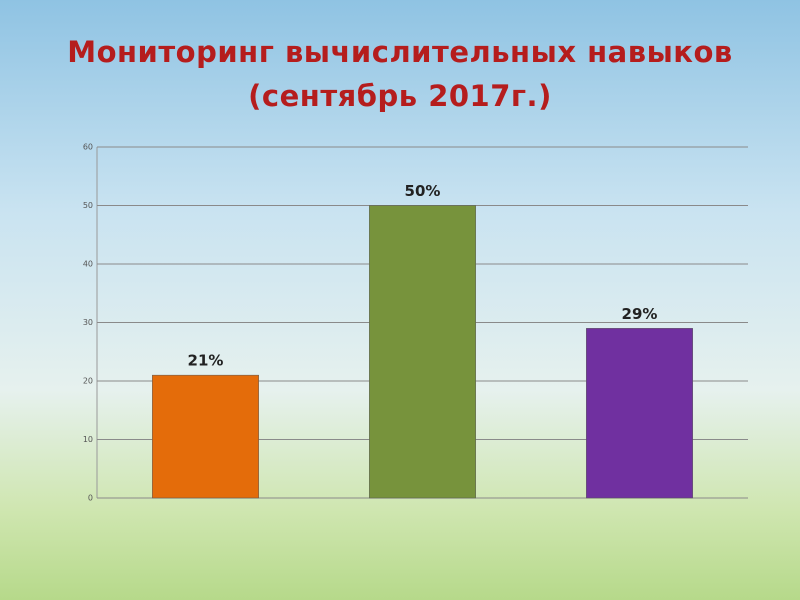  I want to click on y-tick-label: 50, so click(88, 205).